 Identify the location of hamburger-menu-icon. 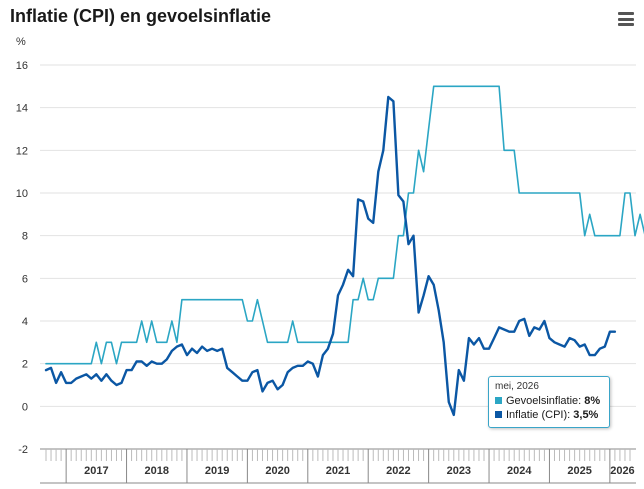
(626, 19).